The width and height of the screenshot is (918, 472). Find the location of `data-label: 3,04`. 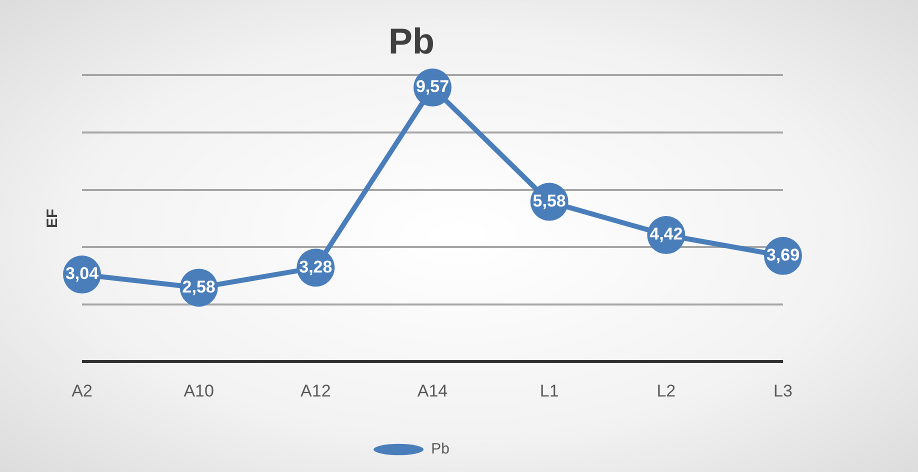

data-label: 3,04 is located at coordinates (82, 274).